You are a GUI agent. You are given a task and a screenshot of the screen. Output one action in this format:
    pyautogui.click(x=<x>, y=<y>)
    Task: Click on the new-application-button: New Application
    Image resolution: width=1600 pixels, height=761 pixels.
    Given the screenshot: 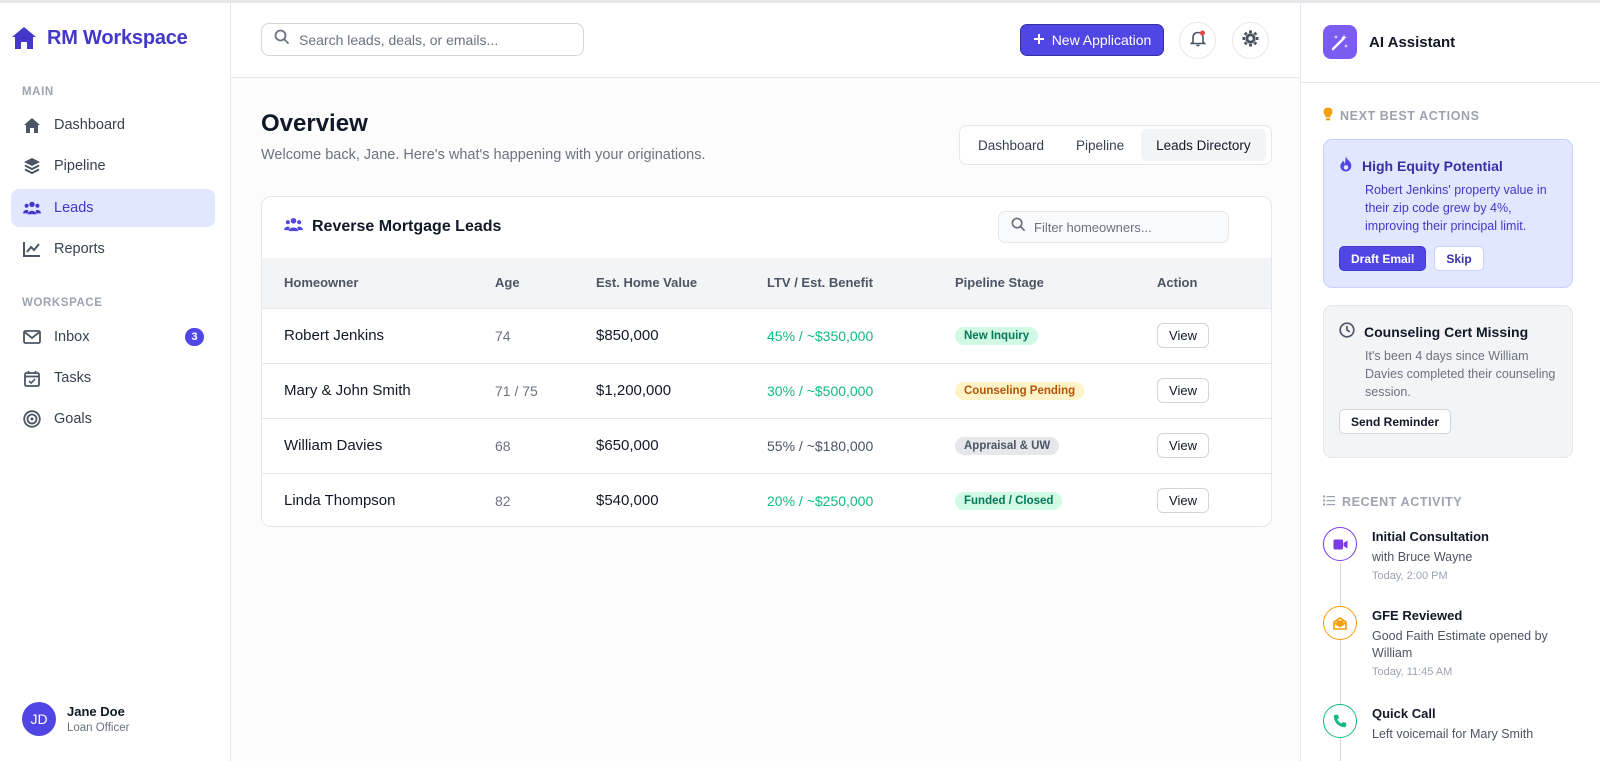 What is the action you would take?
    pyautogui.click(x=1092, y=40)
    